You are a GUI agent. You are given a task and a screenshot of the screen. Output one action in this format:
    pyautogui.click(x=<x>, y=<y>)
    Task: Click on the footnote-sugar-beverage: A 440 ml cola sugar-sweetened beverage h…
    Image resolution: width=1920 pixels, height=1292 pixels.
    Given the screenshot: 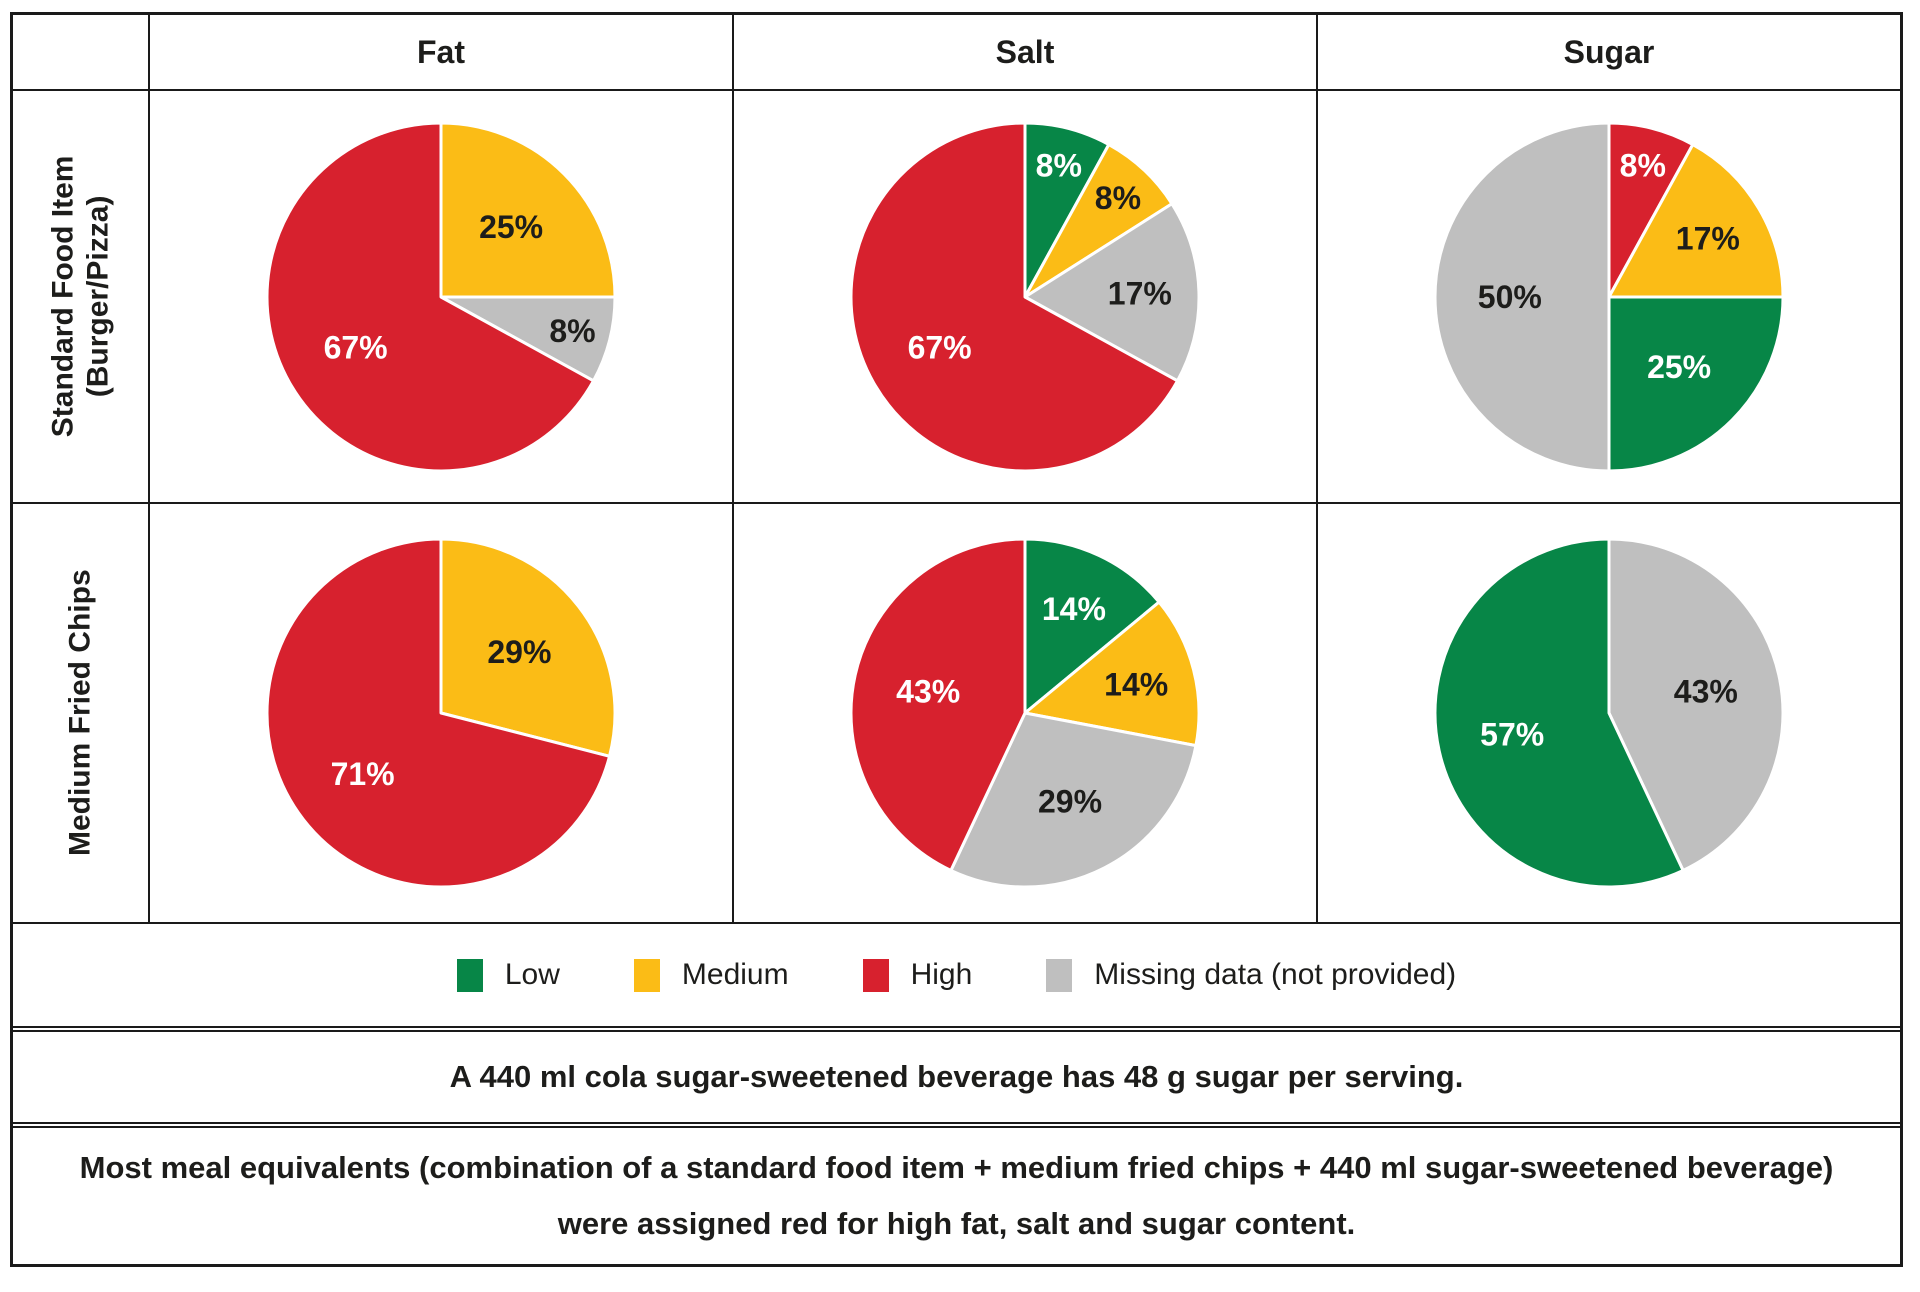 What is the action you would take?
    pyautogui.click(x=956, y=1074)
    